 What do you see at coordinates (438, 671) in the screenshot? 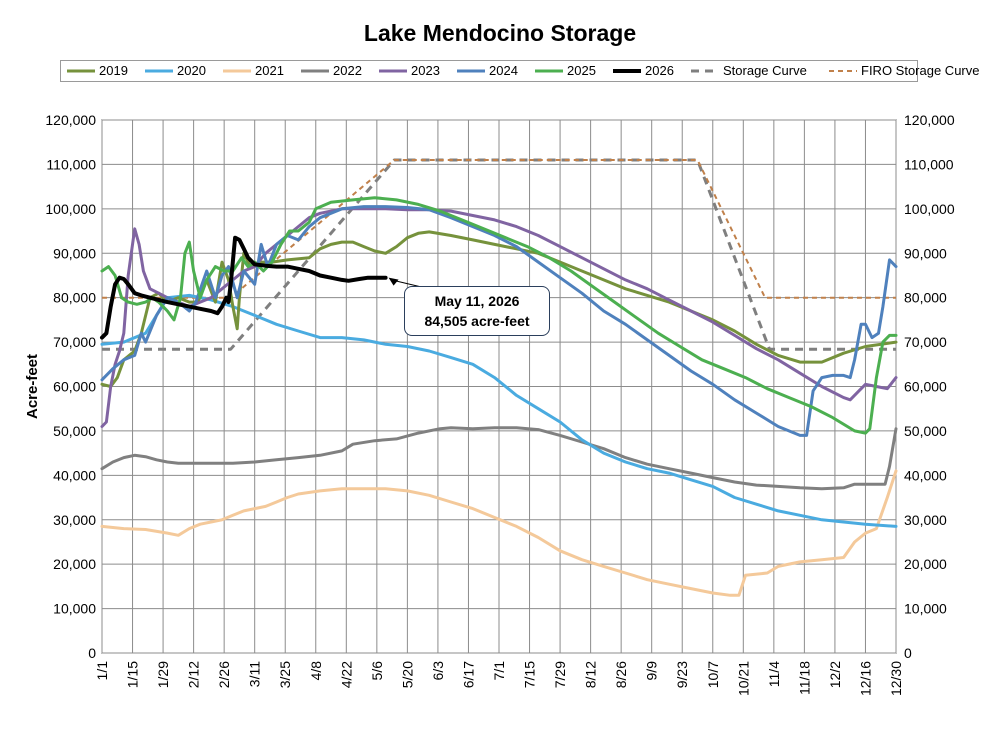
I see `x-tick-label: 6/3` at bounding box center [438, 671].